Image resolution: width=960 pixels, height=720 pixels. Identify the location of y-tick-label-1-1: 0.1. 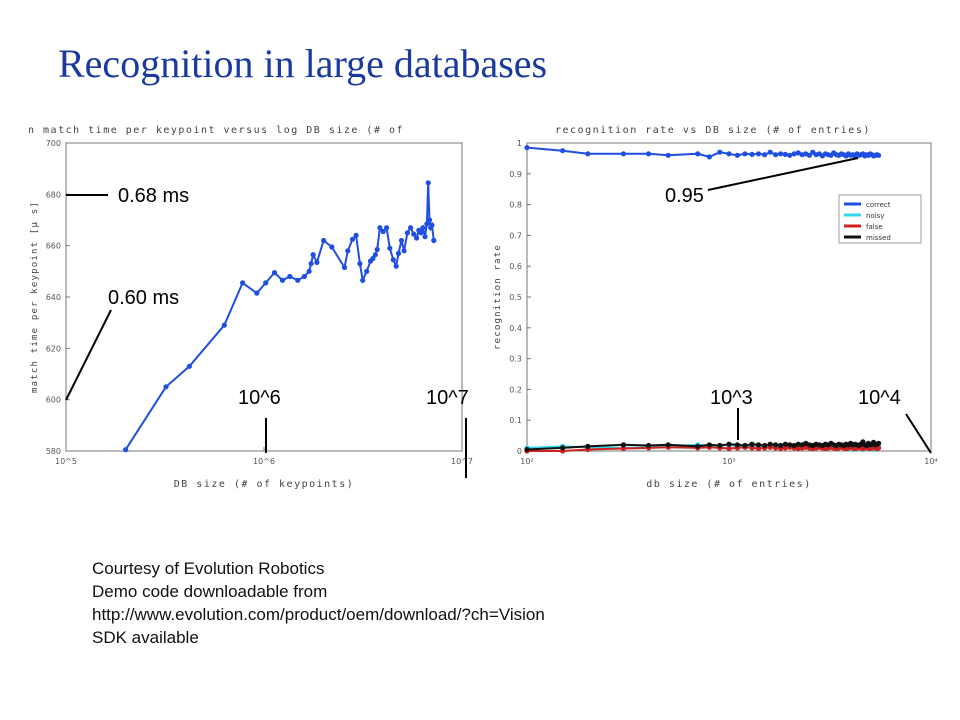
(515, 420).